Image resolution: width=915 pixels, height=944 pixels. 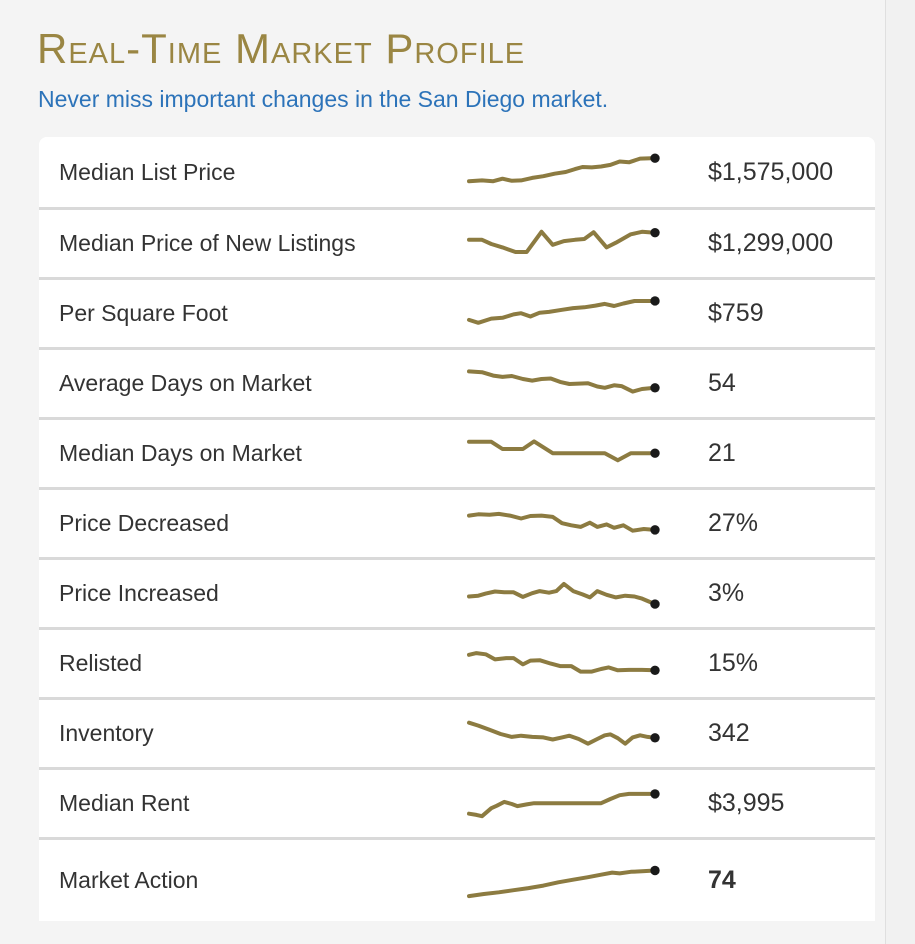 What do you see at coordinates (457, 879) in the screenshot?
I see `metric-row: Market Action 74` at bounding box center [457, 879].